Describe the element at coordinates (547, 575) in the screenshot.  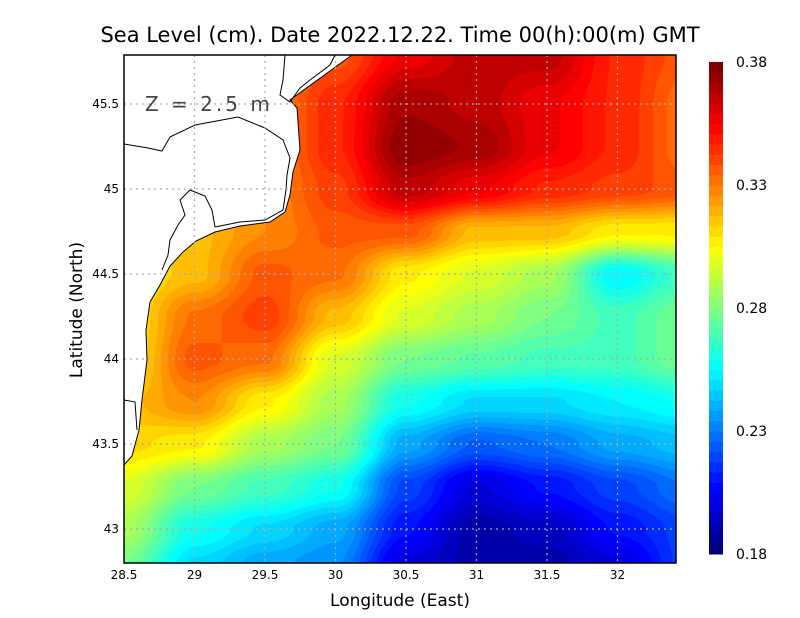
I see `x-tick-label: 31.5` at that location.